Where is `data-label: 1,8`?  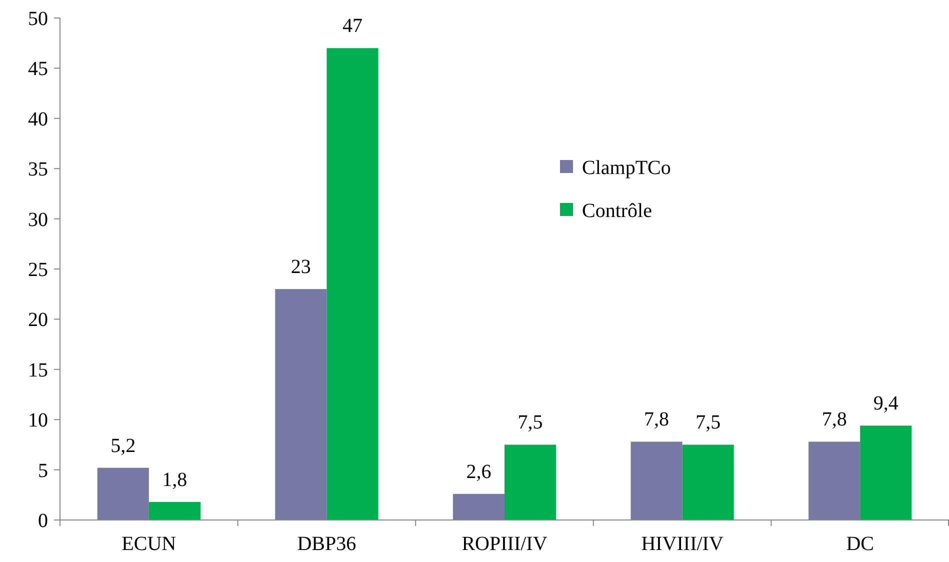 data-label: 1,8 is located at coordinates (175, 479).